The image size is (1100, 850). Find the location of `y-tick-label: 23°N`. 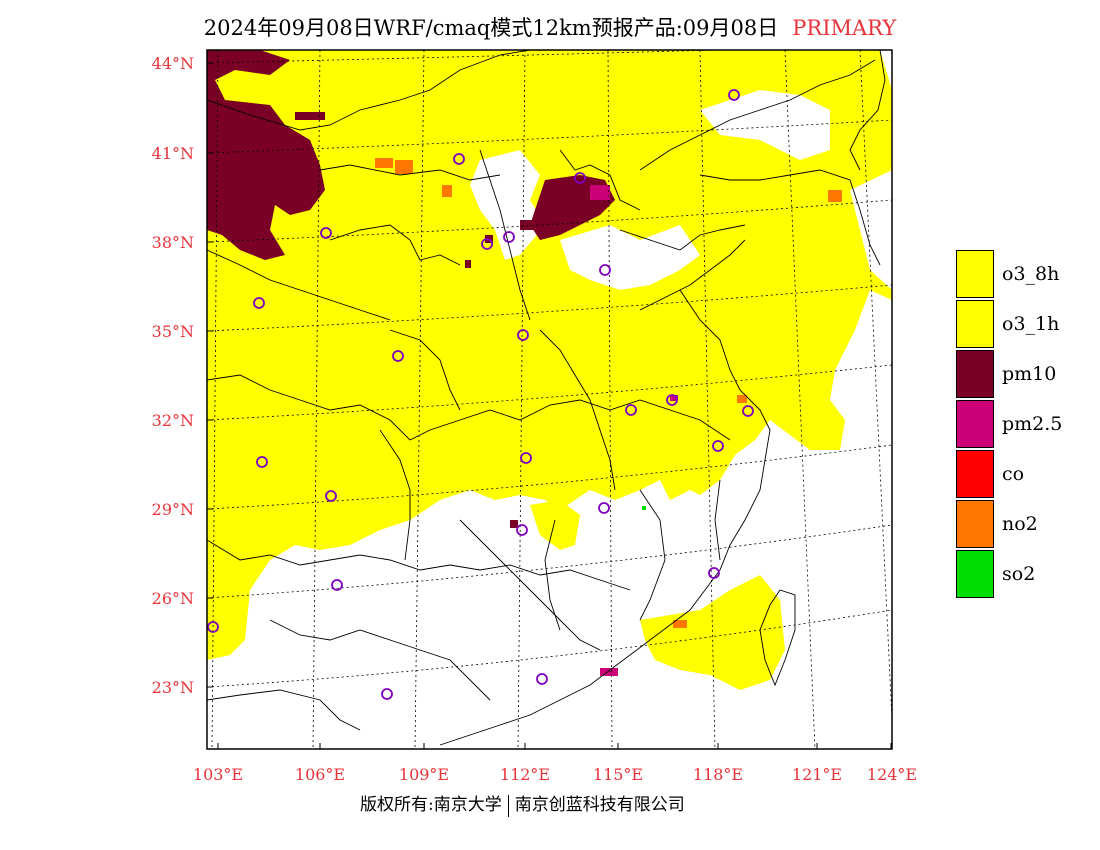

y-tick-label: 23°N is located at coordinates (173, 687).